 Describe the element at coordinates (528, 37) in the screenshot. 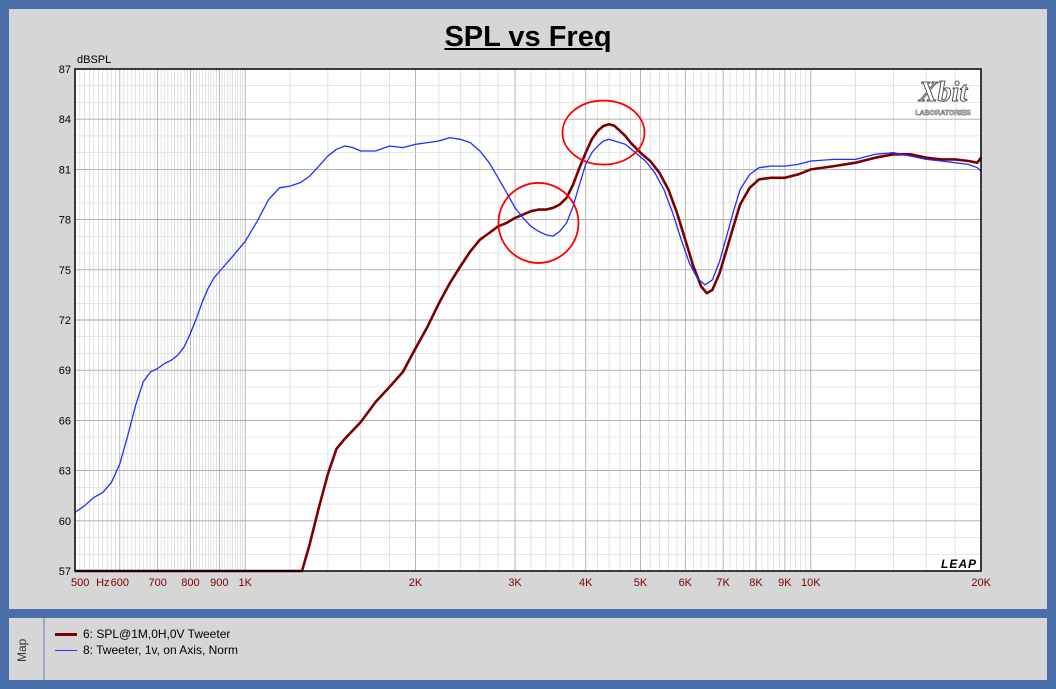

I see `chart-title: SPL vs Freq` at that location.